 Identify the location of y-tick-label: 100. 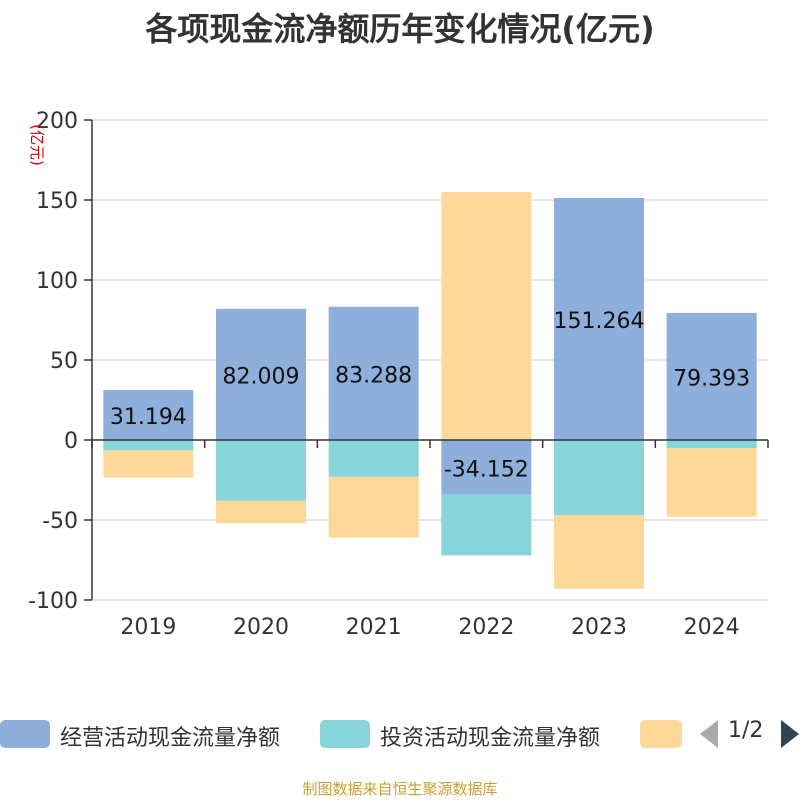
(57, 281).